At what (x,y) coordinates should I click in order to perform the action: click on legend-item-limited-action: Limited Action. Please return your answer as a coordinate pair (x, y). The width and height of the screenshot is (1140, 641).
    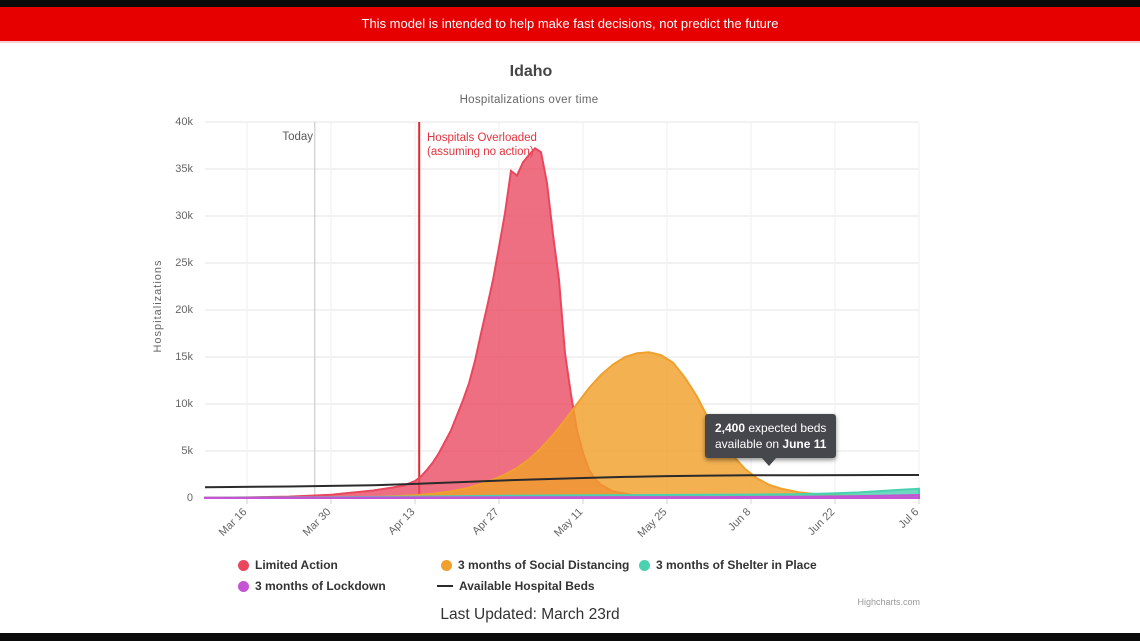
    Looking at the image, I should click on (288, 565).